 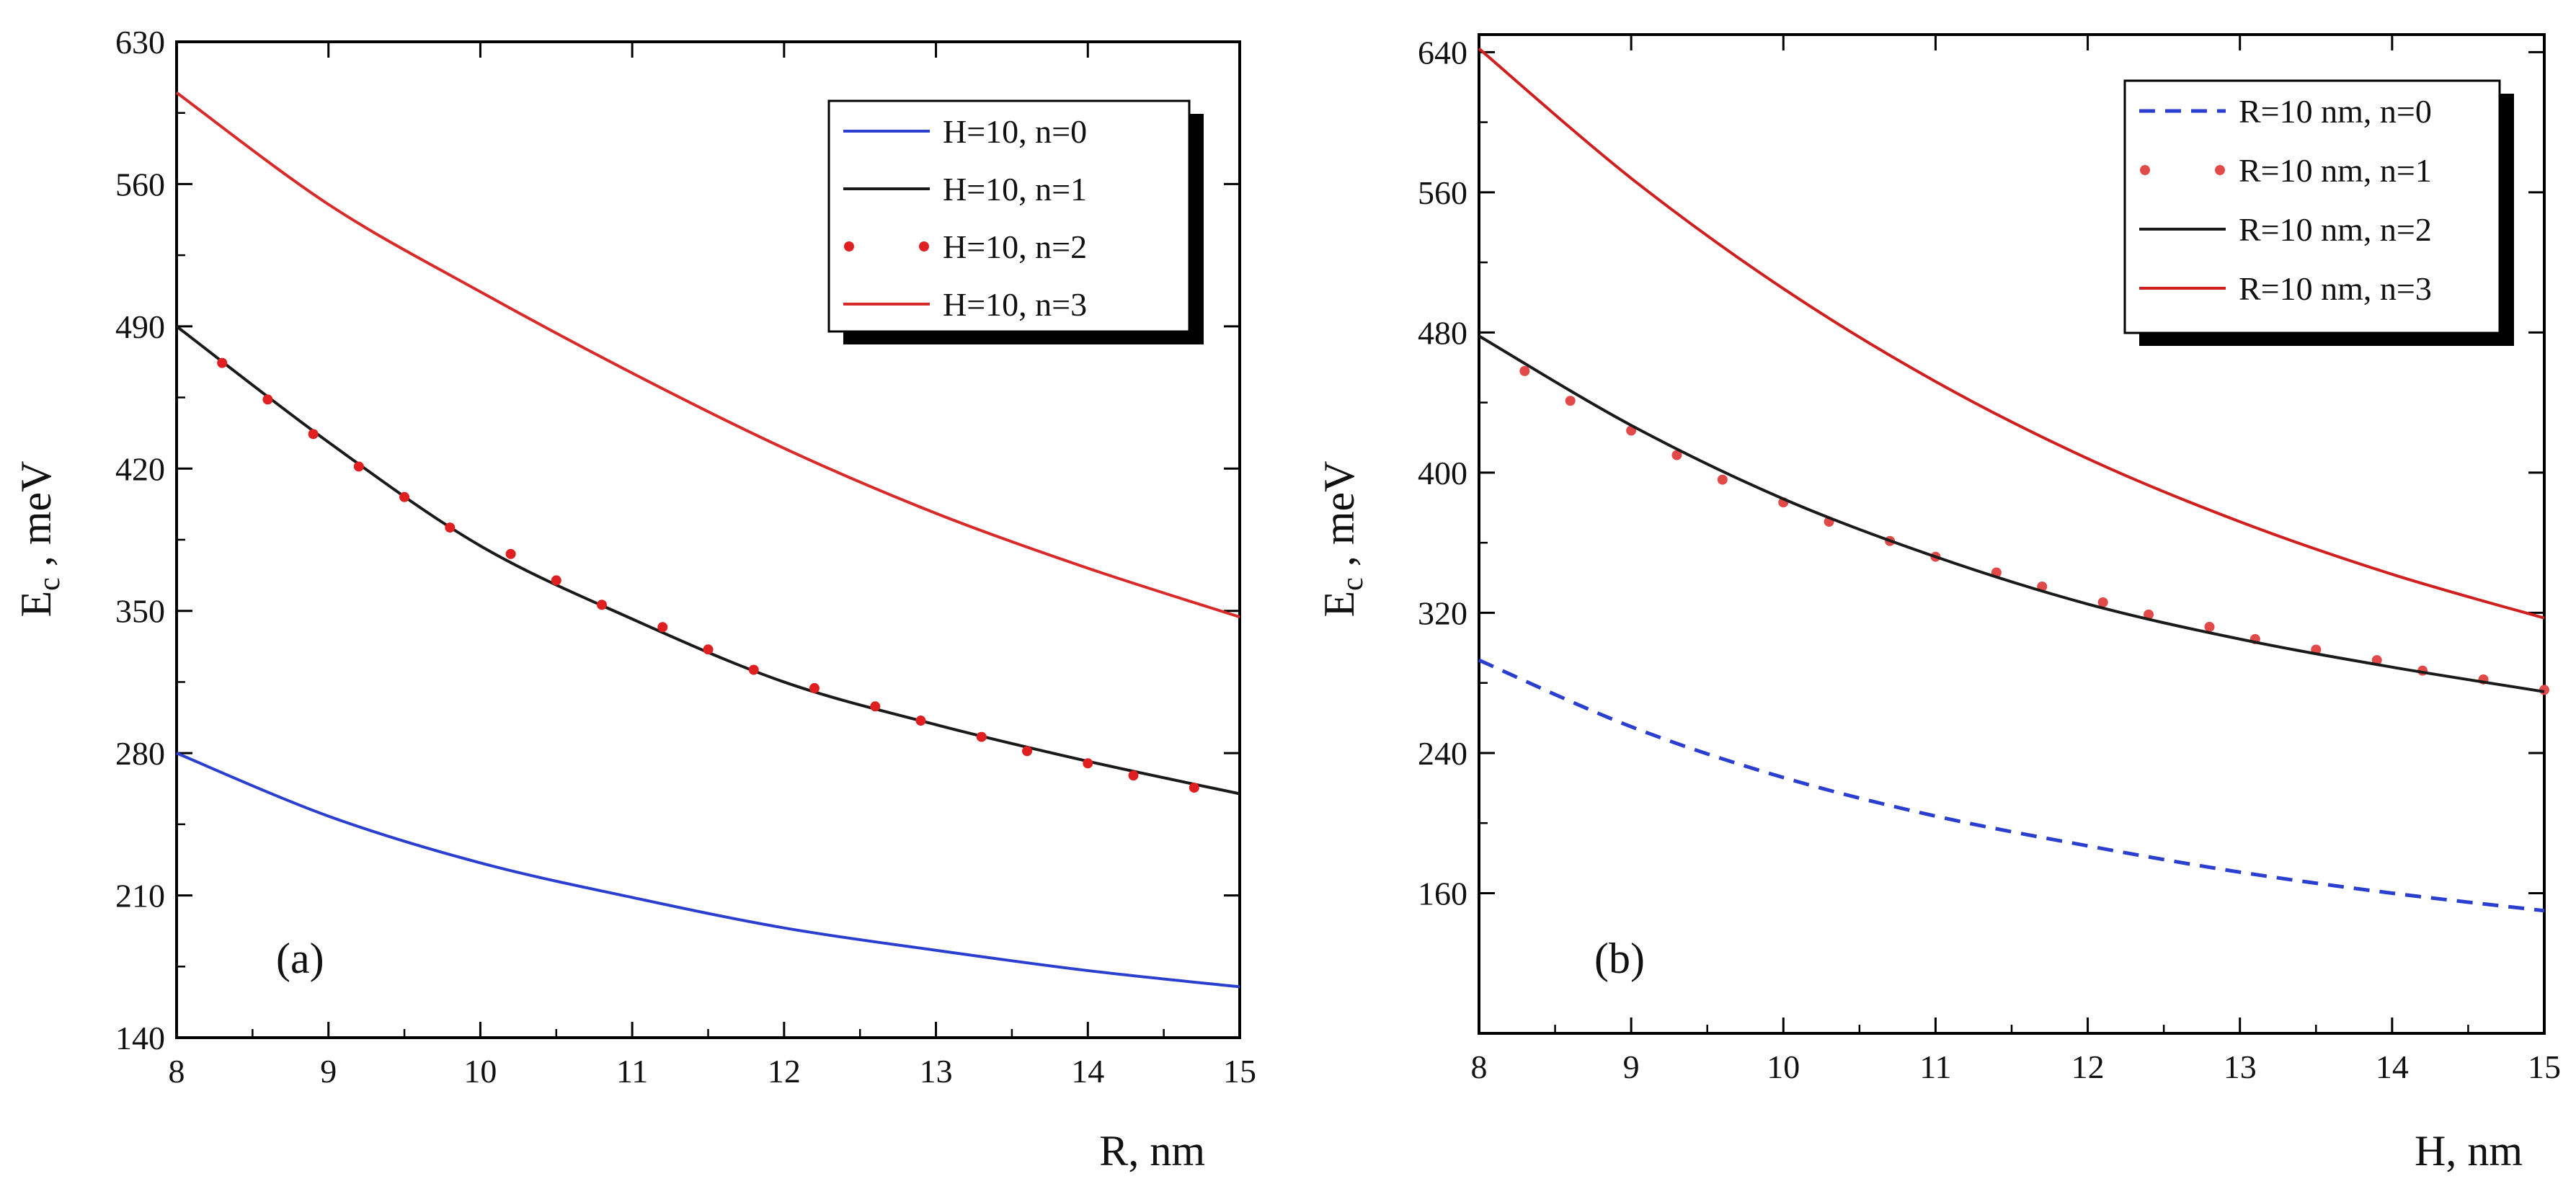 I want to click on panel-a-x-axis-label: R, nm, so click(x=1152, y=1151).